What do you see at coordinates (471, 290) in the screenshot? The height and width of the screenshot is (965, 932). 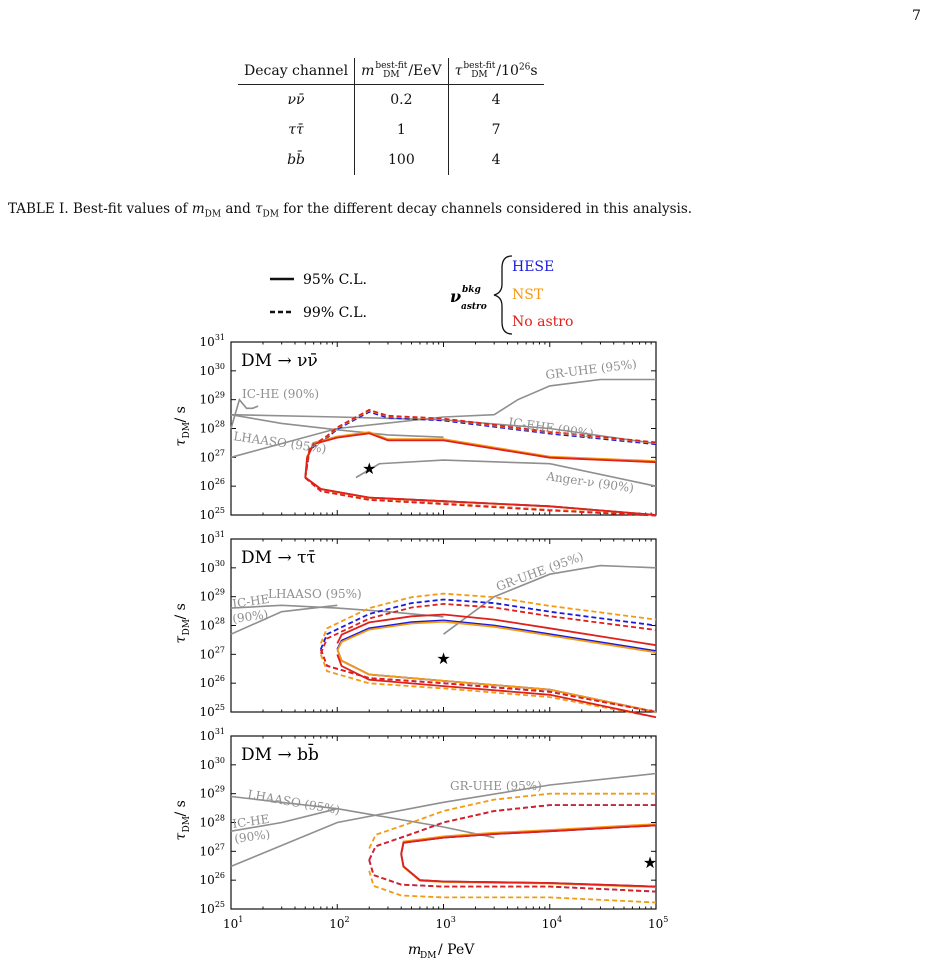 I see `legend-nu-sup: bkg` at bounding box center [471, 290].